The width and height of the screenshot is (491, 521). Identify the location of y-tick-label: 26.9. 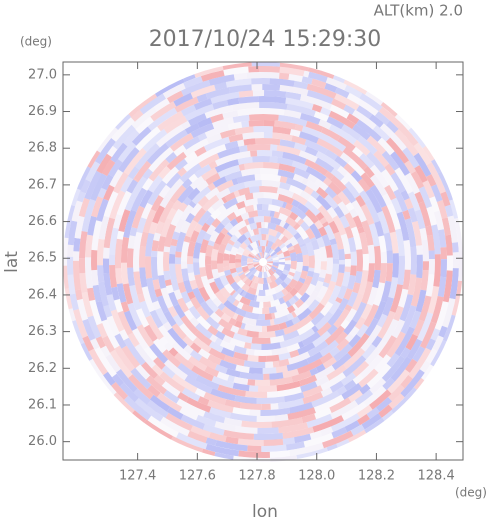
(42, 111).